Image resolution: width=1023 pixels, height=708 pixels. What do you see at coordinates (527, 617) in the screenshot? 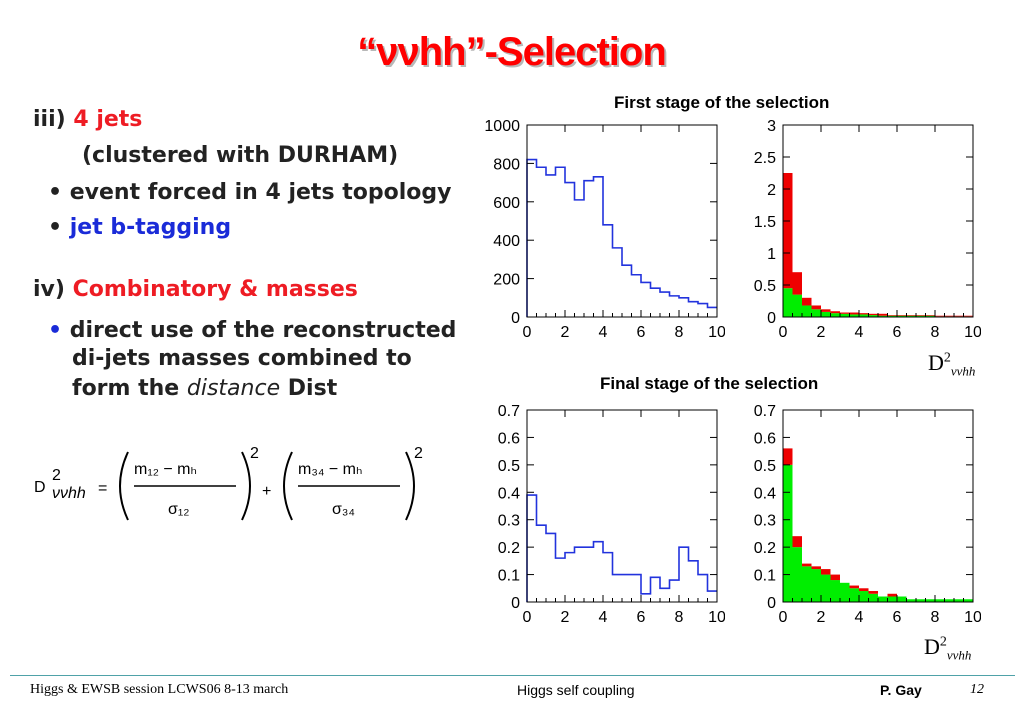
I see `x-tick-label: 0` at bounding box center [527, 617].